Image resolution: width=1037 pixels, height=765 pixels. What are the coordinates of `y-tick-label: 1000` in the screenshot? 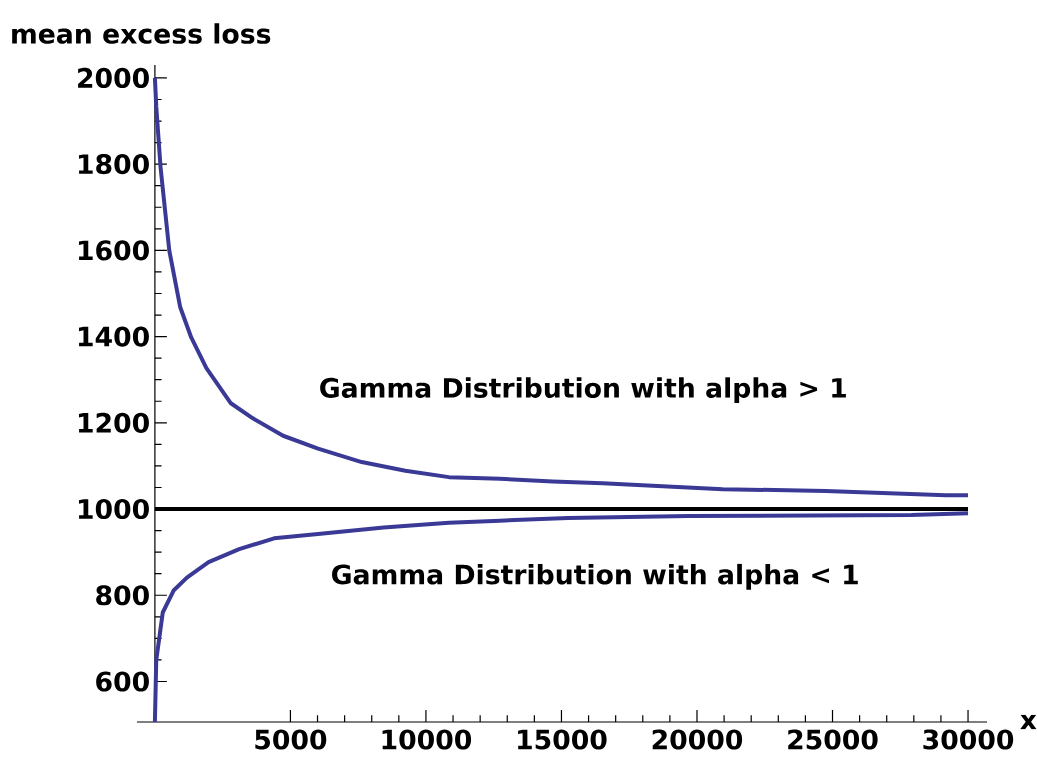 It's located at (113, 509).